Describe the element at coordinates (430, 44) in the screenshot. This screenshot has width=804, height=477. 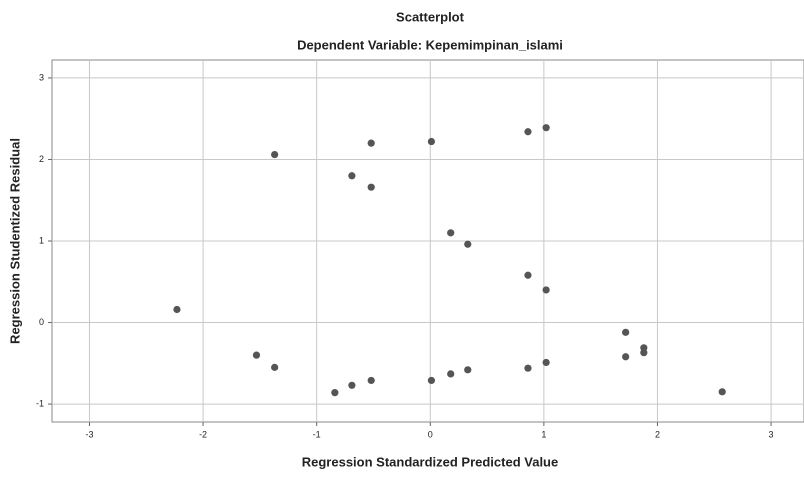
I see `chart-subtitle: Dependent Variable: Kepemimpinan_islami` at that location.